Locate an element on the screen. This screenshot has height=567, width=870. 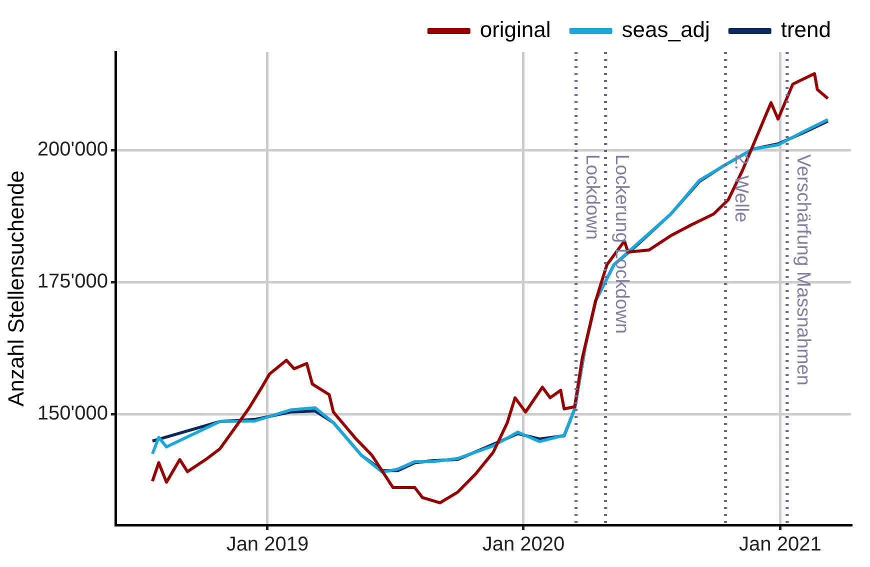
y-tick-label: 175'000 is located at coordinates (72, 281).